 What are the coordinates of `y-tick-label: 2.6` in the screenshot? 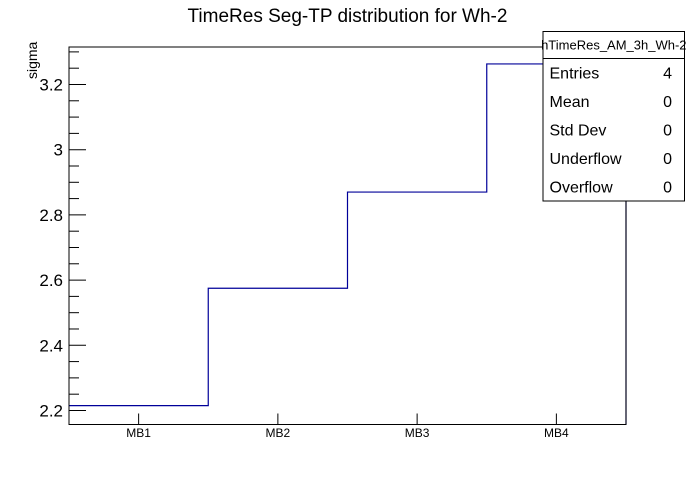 It's located at (51, 280).